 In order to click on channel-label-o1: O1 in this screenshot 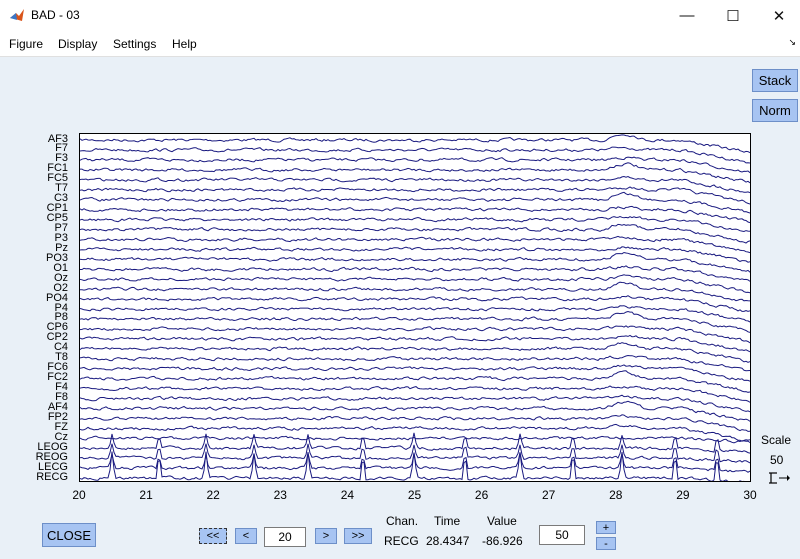, I will do `click(60, 267)`.